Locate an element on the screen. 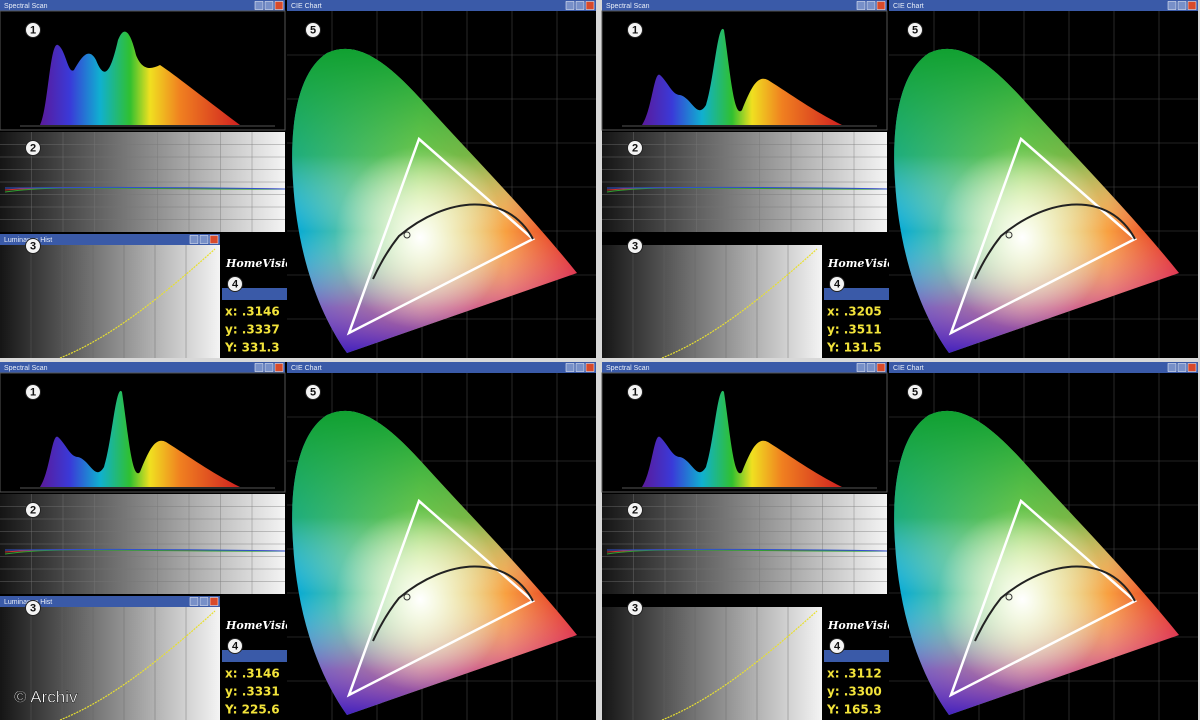  readout-value: Y: 165.3 is located at coordinates (854, 710).